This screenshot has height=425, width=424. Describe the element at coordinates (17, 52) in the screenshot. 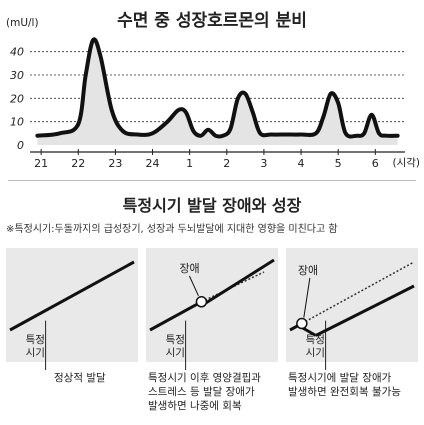

I see `y-tick-label: 40` at that location.